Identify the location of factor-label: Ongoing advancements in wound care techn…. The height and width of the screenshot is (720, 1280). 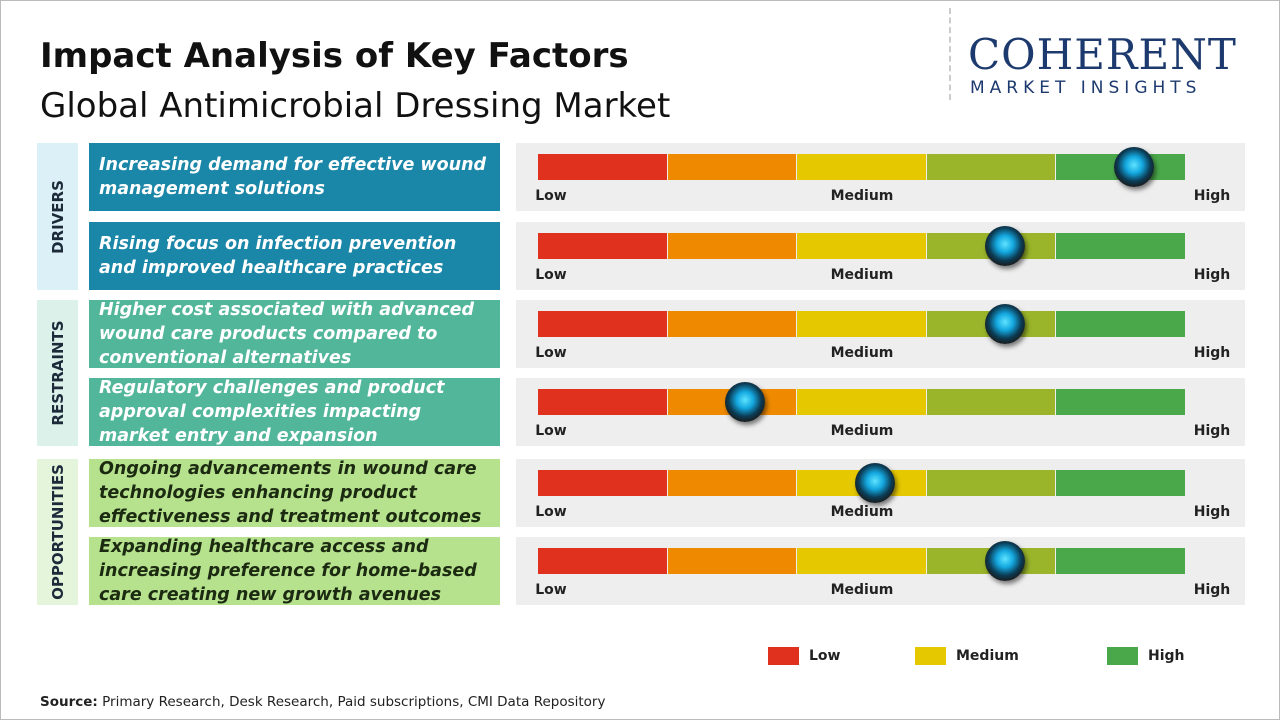
(294, 493).